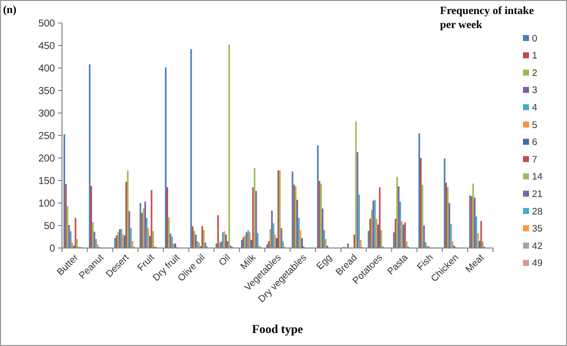 The width and height of the screenshot is (567, 346). I want to click on y-tick-label: 300, so click(47, 114).